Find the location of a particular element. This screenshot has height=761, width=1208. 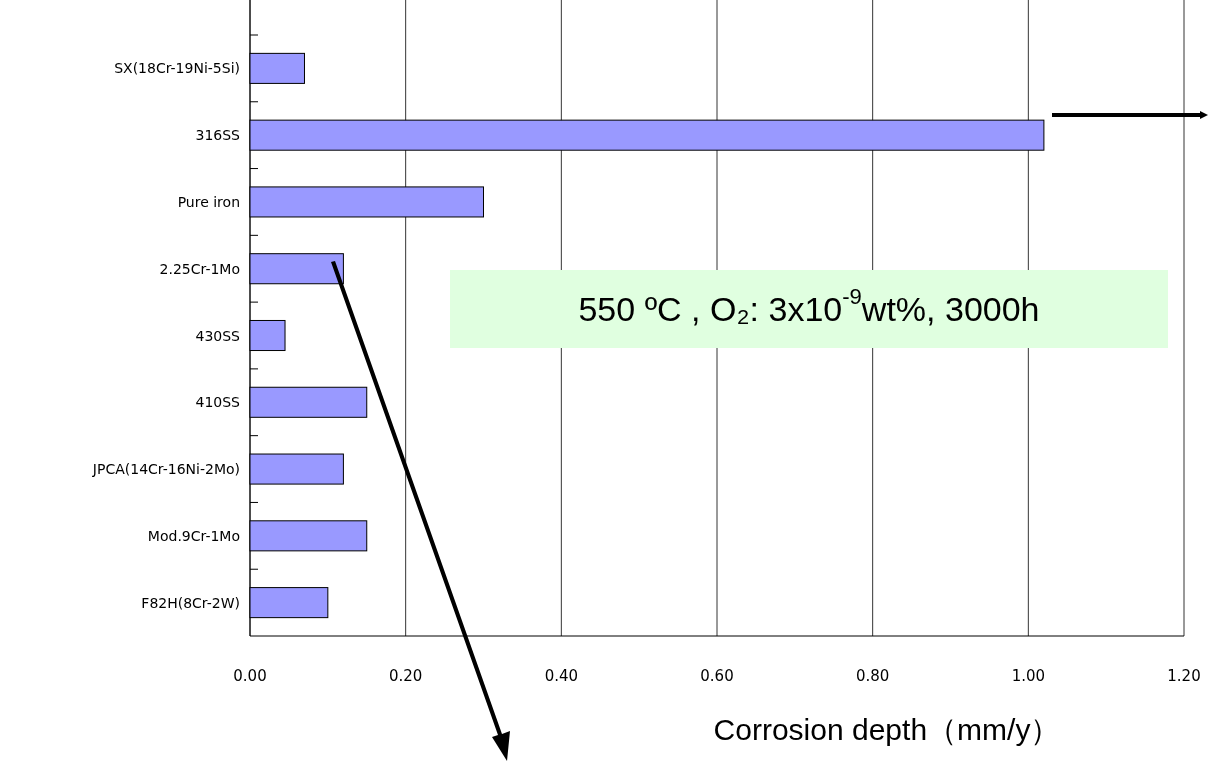

annotation: 550 ºC , O₂: 3x10$^{-9}$wt%, 3000h is located at coordinates (809, 306).